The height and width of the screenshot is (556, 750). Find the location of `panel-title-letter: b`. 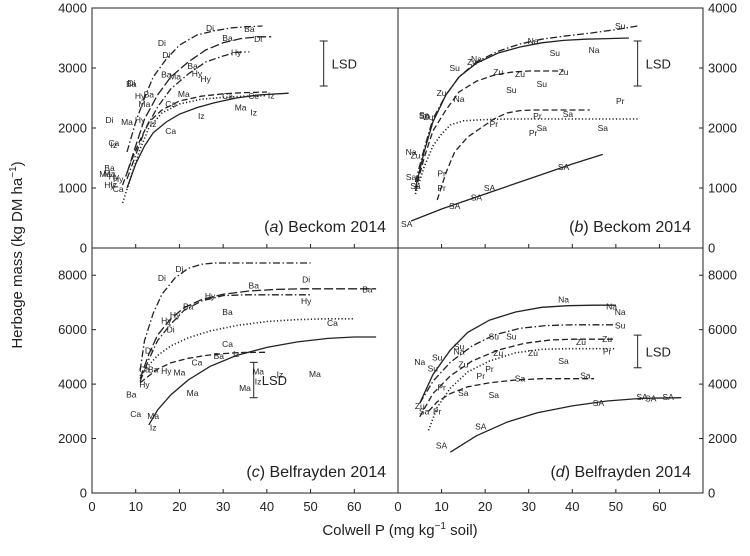

panel-title-letter: b is located at coordinates (578, 227).